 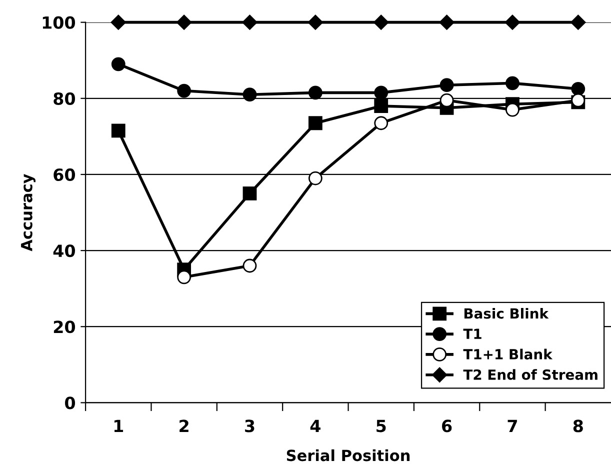 What do you see at coordinates (64, 251) in the screenshot?
I see `y-tick-label: 40` at bounding box center [64, 251].